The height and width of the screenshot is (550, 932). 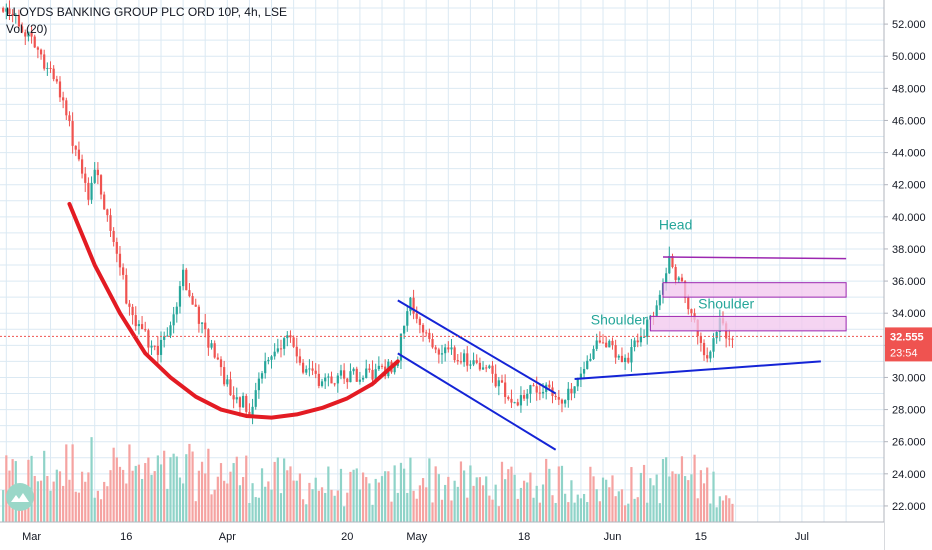 I want to click on last-price-badge, so click(x=908, y=344).